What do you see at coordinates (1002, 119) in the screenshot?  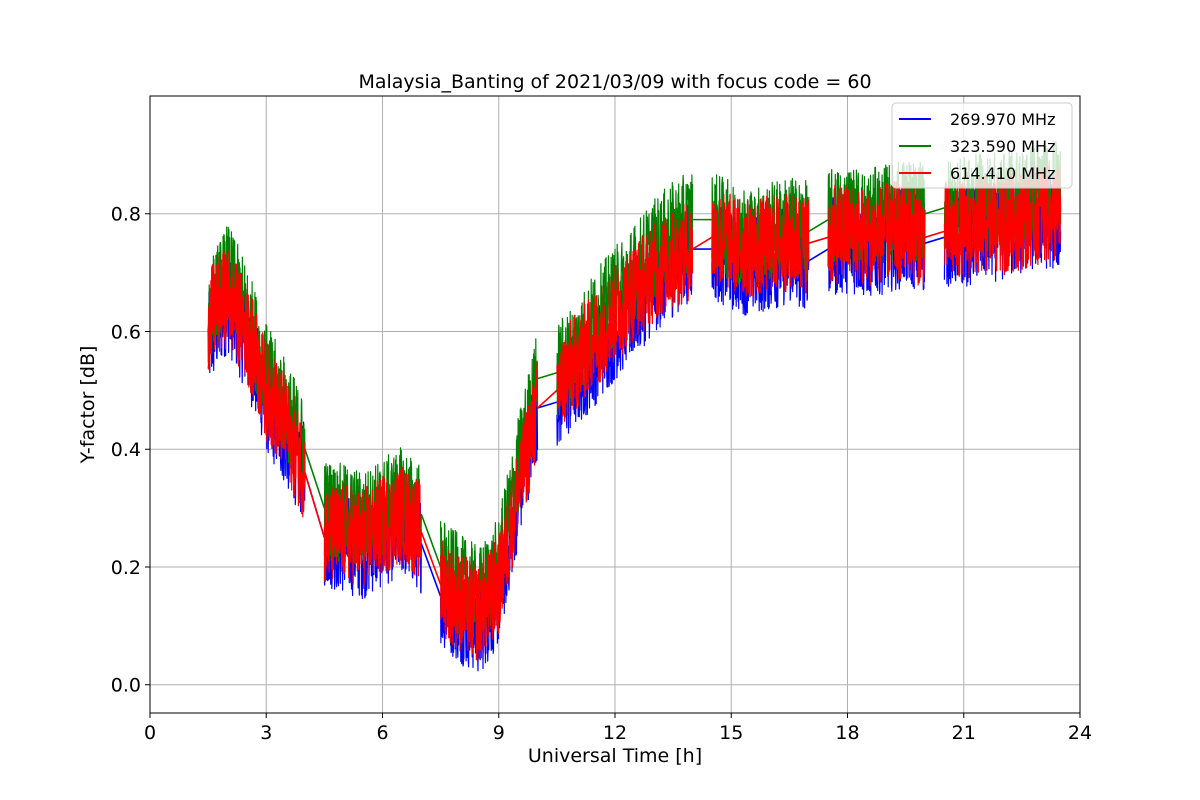 I see `legend-label: 269.970 MHz` at bounding box center [1002, 119].